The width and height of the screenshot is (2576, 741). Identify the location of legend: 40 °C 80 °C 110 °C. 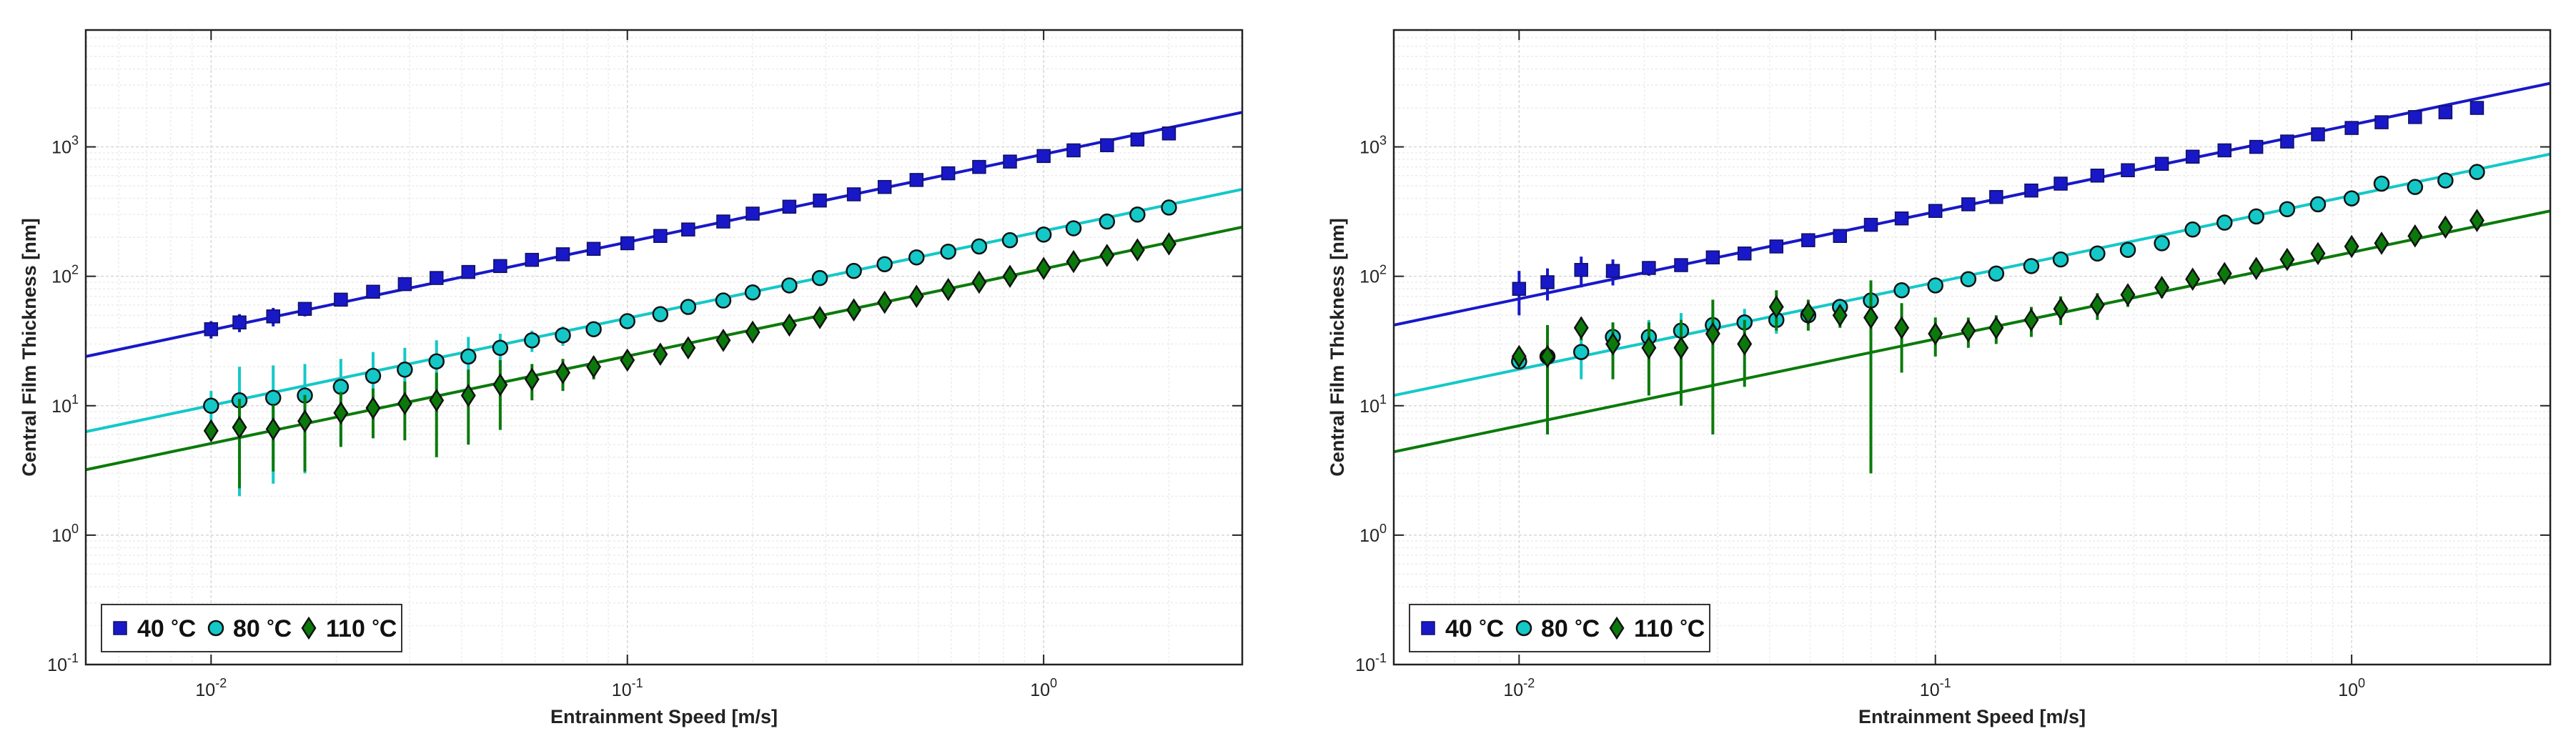
(252, 628).